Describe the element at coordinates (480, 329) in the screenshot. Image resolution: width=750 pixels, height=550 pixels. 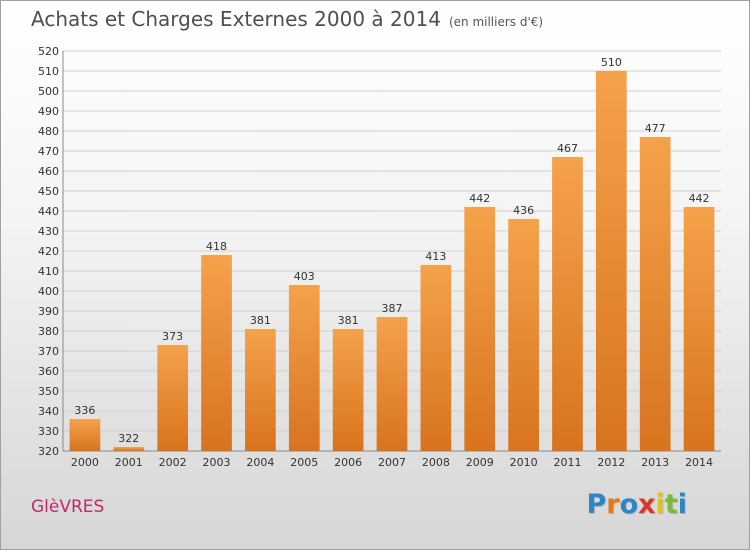
I see `bar-2009` at that location.